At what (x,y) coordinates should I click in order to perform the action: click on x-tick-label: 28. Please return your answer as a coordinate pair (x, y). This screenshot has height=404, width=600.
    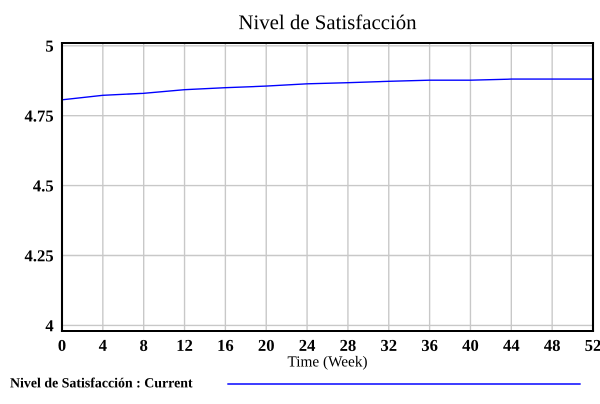
    Looking at the image, I should click on (348, 346).